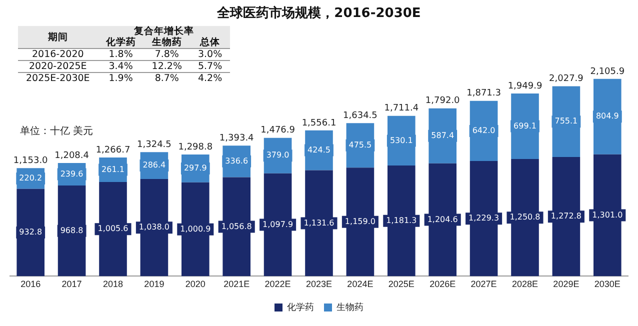 Image resolution: width=638 pixels, height=326 pixels. Describe the element at coordinates (113, 284) in the screenshot. I see `x-tick-label: 2018` at that location.